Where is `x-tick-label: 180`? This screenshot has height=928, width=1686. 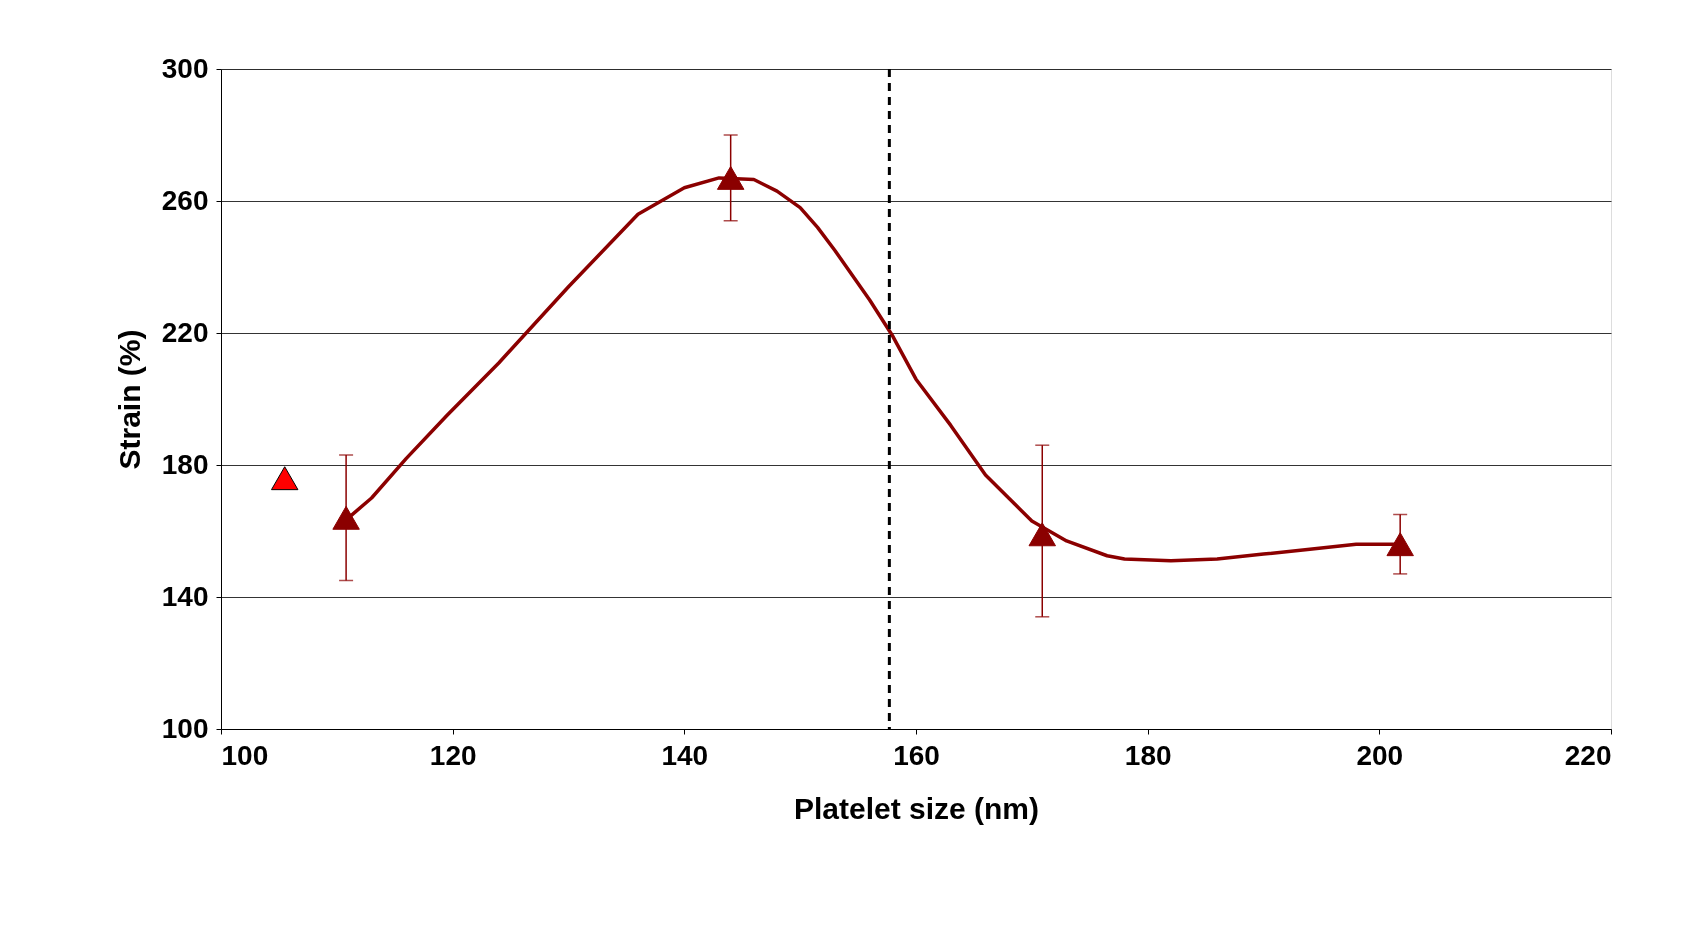 x-tick-label: 180 is located at coordinates (1148, 755).